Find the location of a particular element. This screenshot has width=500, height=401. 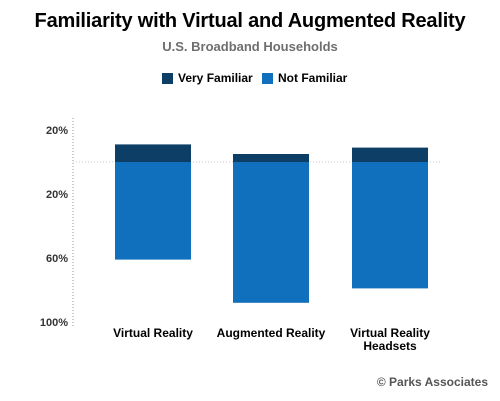

legend-swatch-very-familiar is located at coordinates (167, 78).